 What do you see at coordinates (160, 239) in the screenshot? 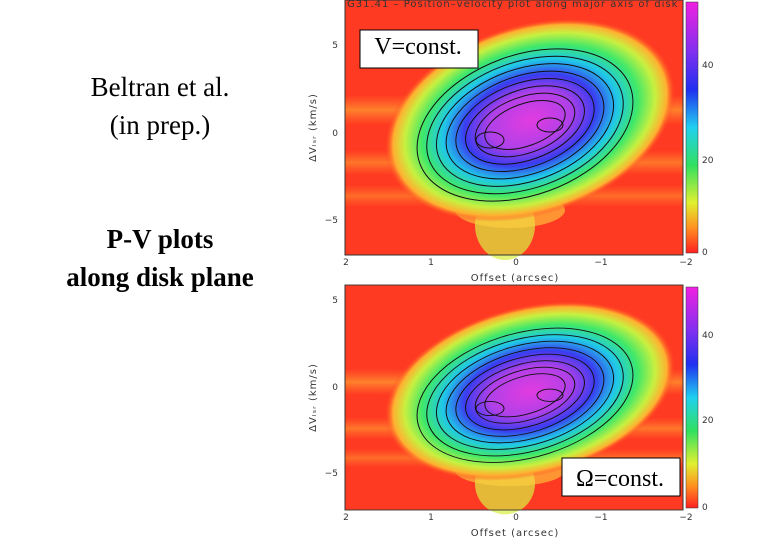
I see `caption-line: P-V plots` at bounding box center [160, 239].